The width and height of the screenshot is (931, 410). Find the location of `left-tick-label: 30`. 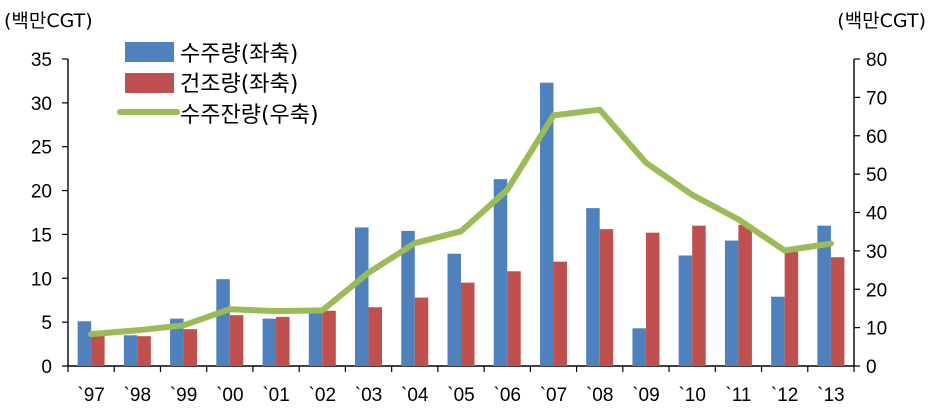

left-tick-label: 30 is located at coordinates (41, 104).